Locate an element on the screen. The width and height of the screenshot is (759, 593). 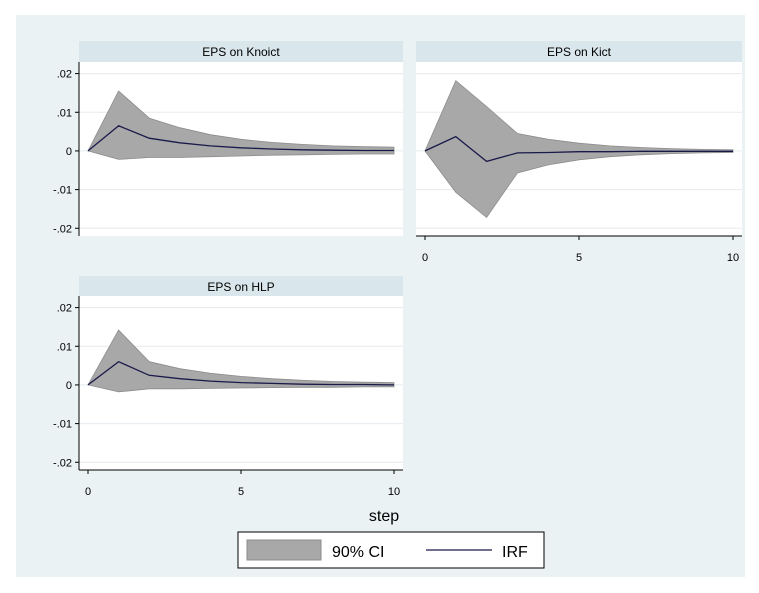
panel-title: EPS on Knoict is located at coordinates (241, 52).